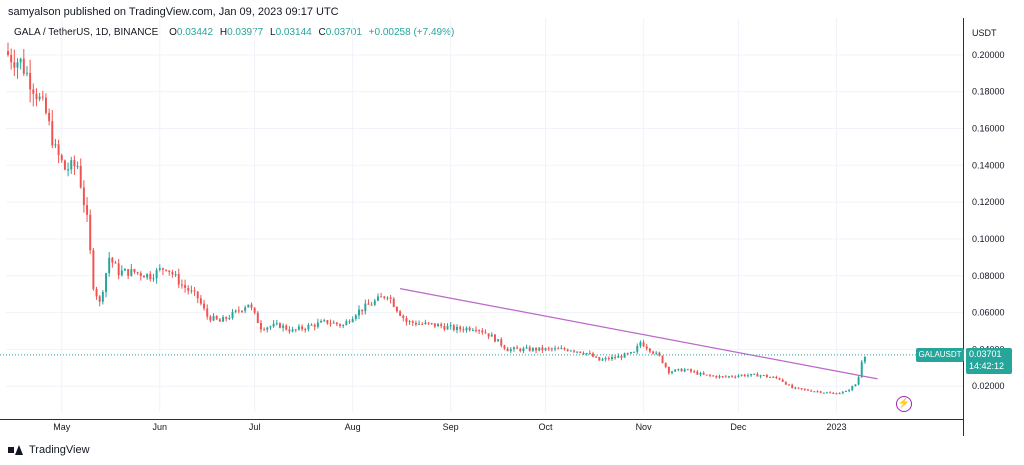 The width and height of the screenshot is (1024, 465). What do you see at coordinates (836, 427) in the screenshot?
I see `x-tick-label: 2023` at bounding box center [836, 427].